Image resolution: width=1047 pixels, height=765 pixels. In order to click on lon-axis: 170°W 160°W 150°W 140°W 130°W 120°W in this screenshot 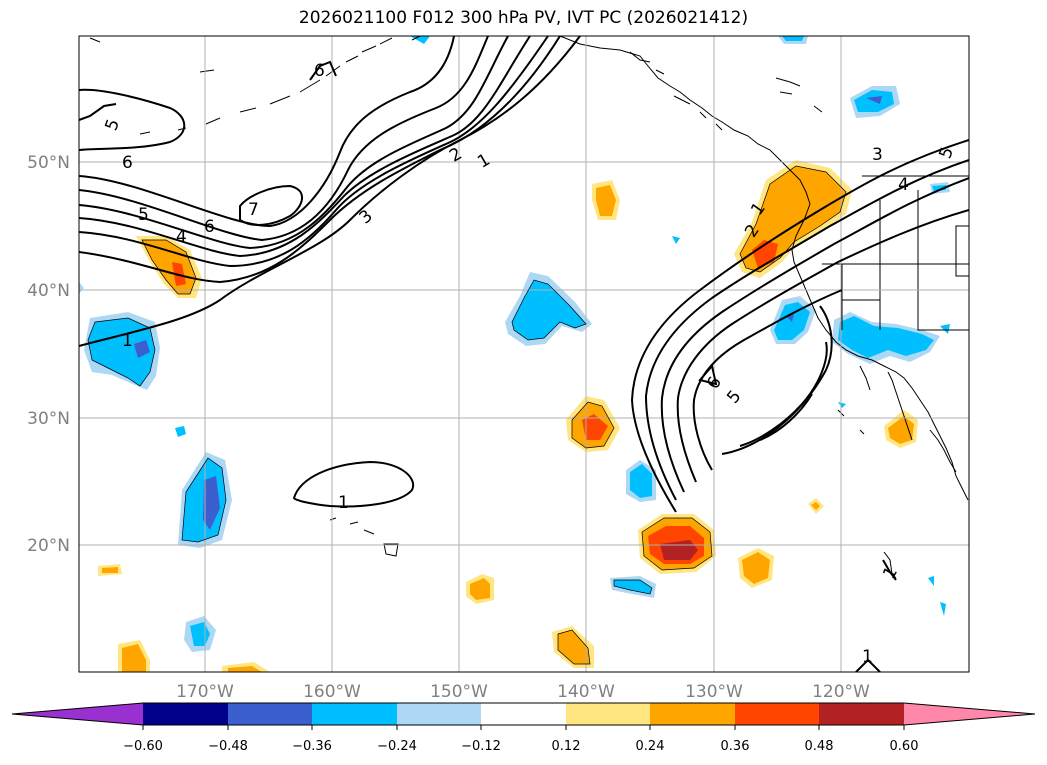, I will do `click(523, 692)`.